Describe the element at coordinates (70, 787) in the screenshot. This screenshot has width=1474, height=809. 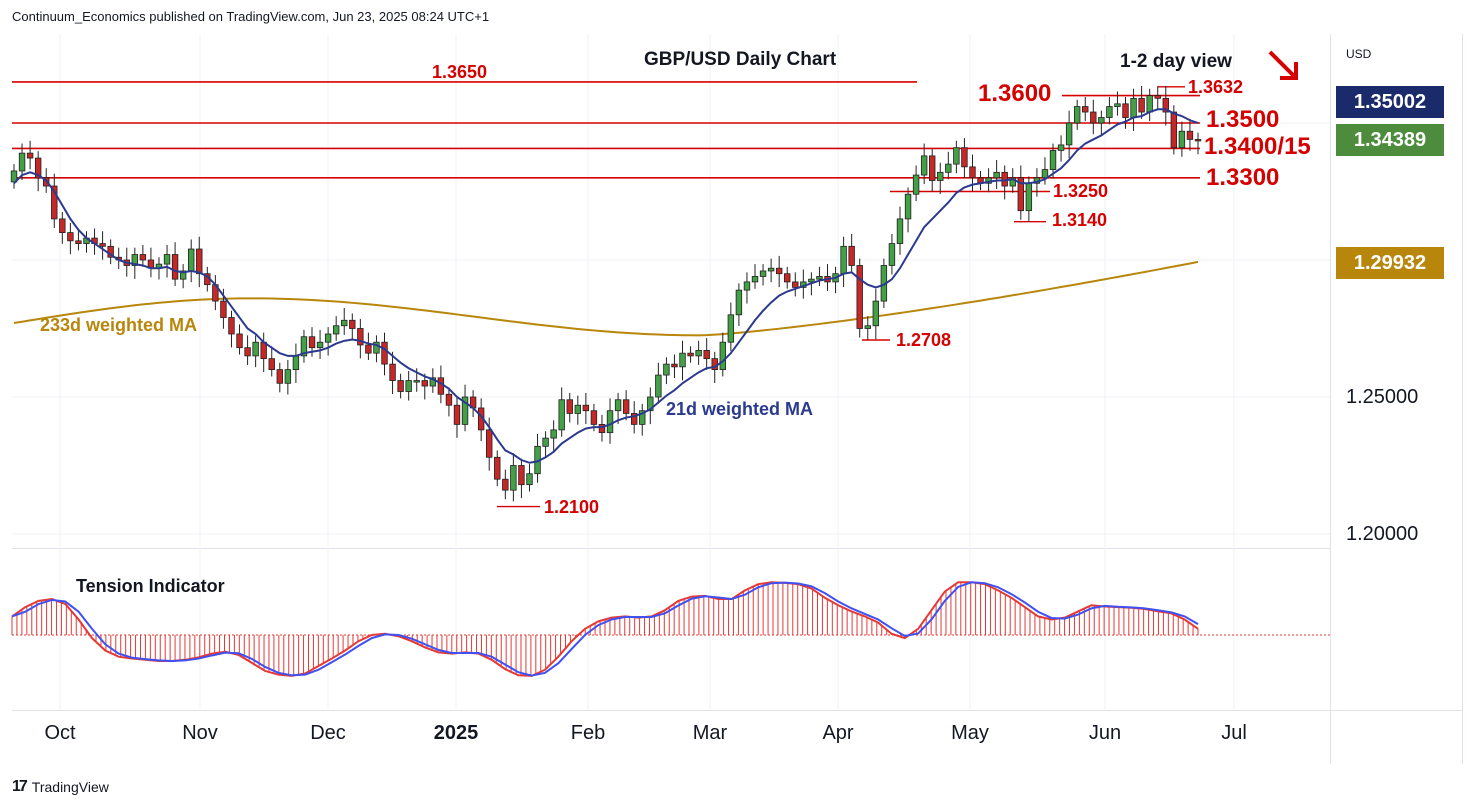
I see `tradingview-brand: TradingView` at that location.